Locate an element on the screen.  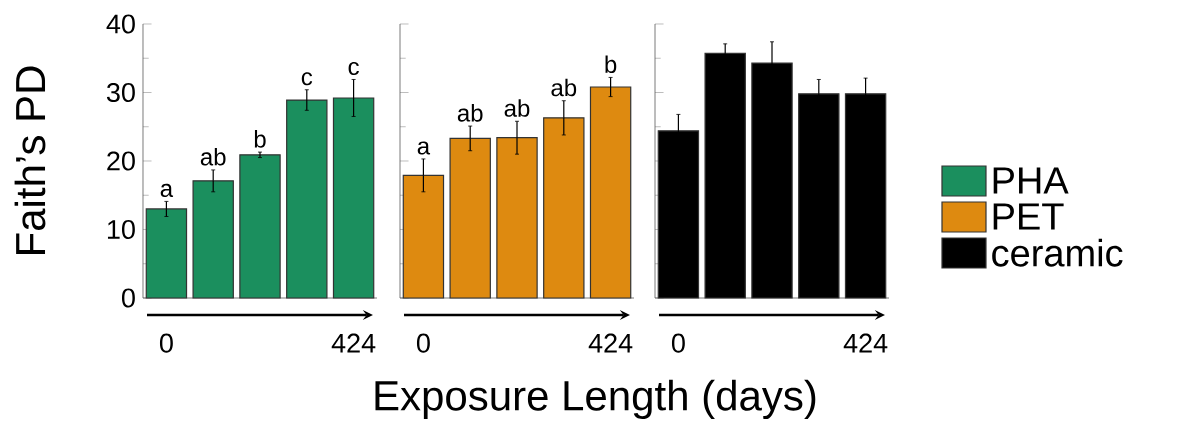
y-tick-label: 0 is located at coordinates (128, 298).